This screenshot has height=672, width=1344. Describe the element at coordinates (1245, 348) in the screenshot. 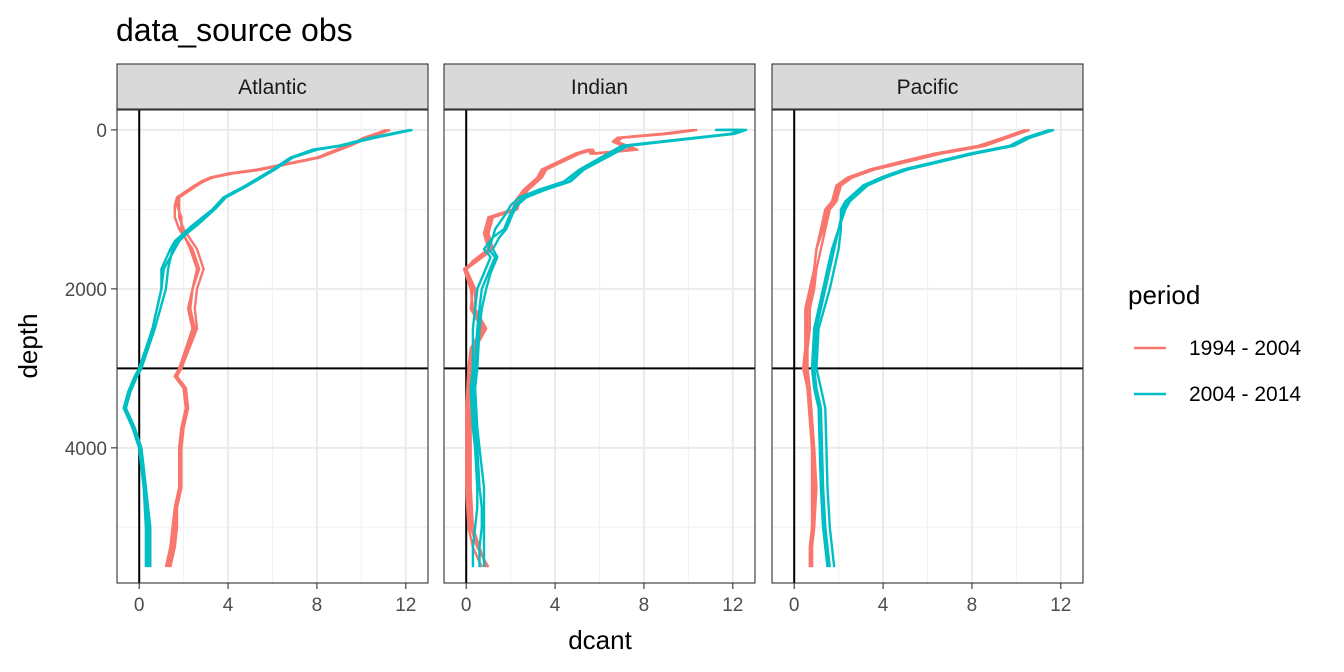

I see `legend-label: 1994 - 2004` at that location.